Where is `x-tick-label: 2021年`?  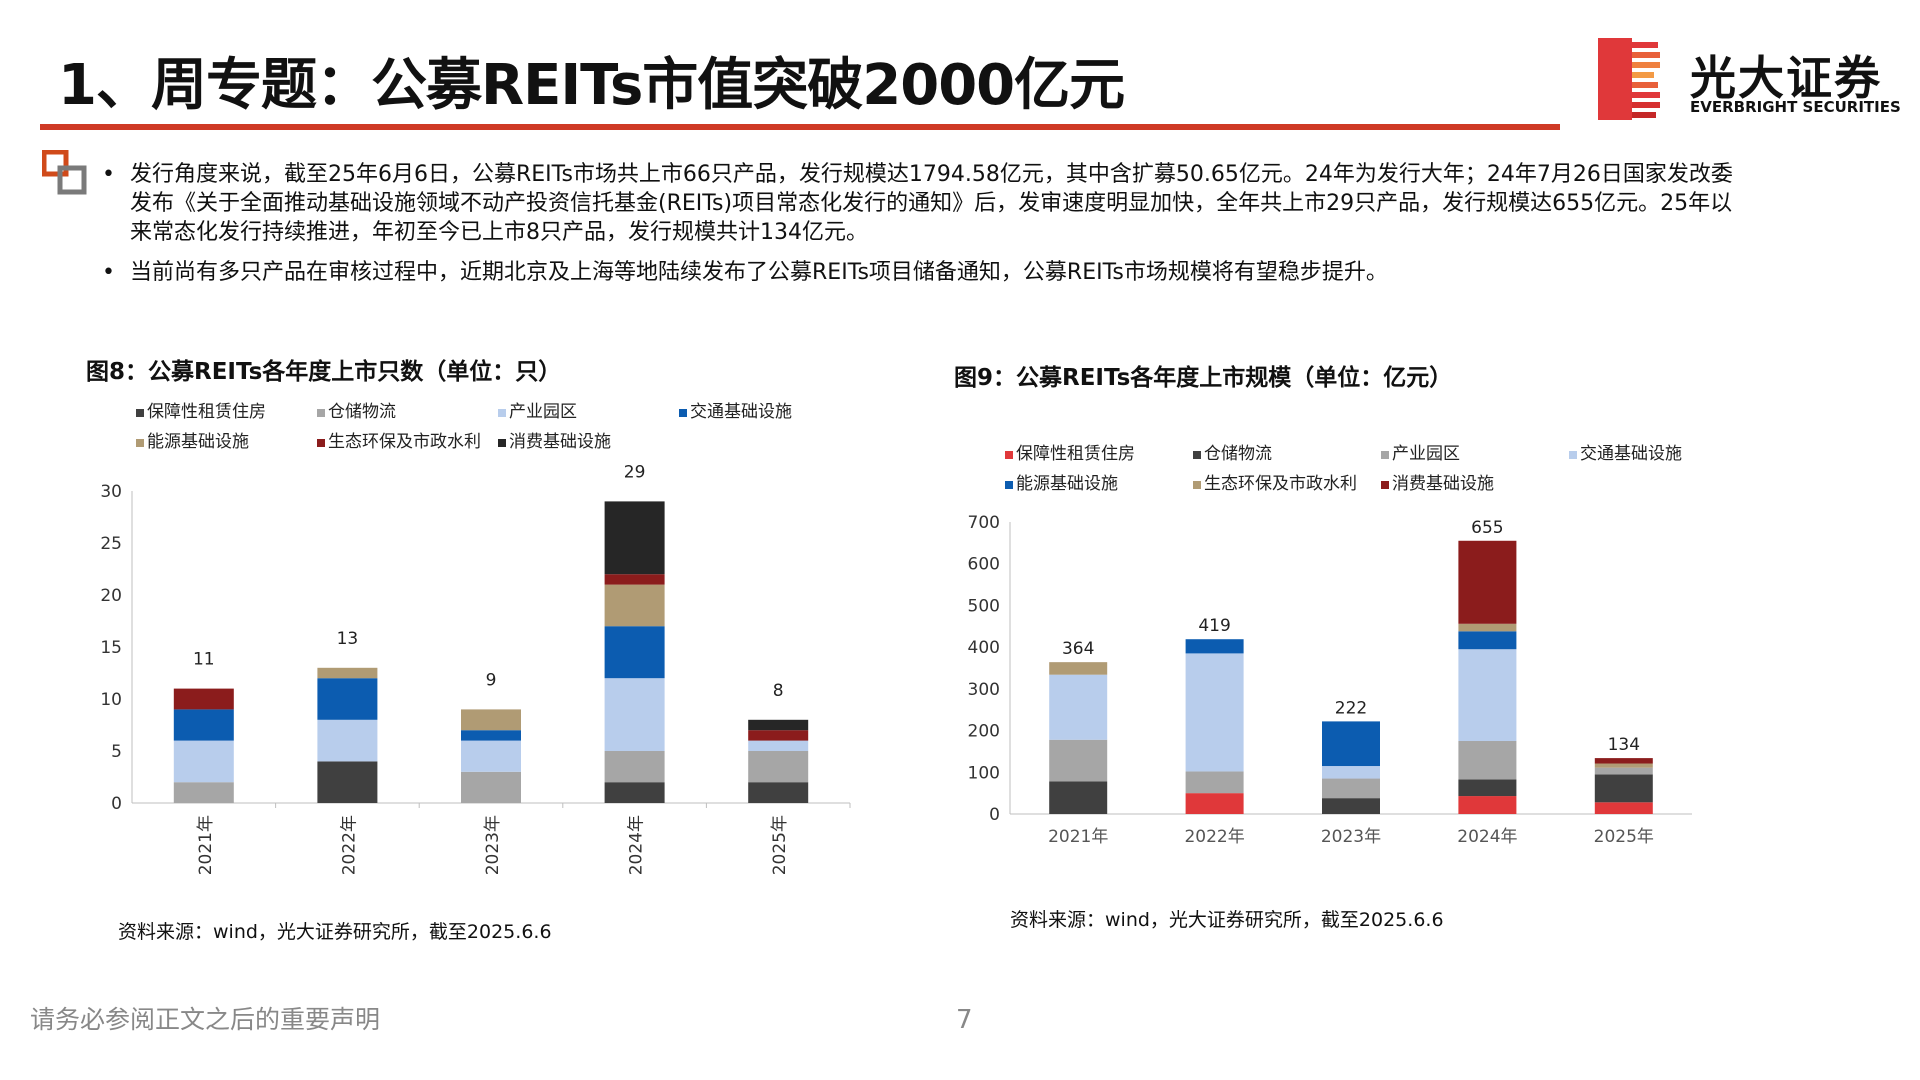
x-tick-label: 2021年 is located at coordinates (1078, 837).